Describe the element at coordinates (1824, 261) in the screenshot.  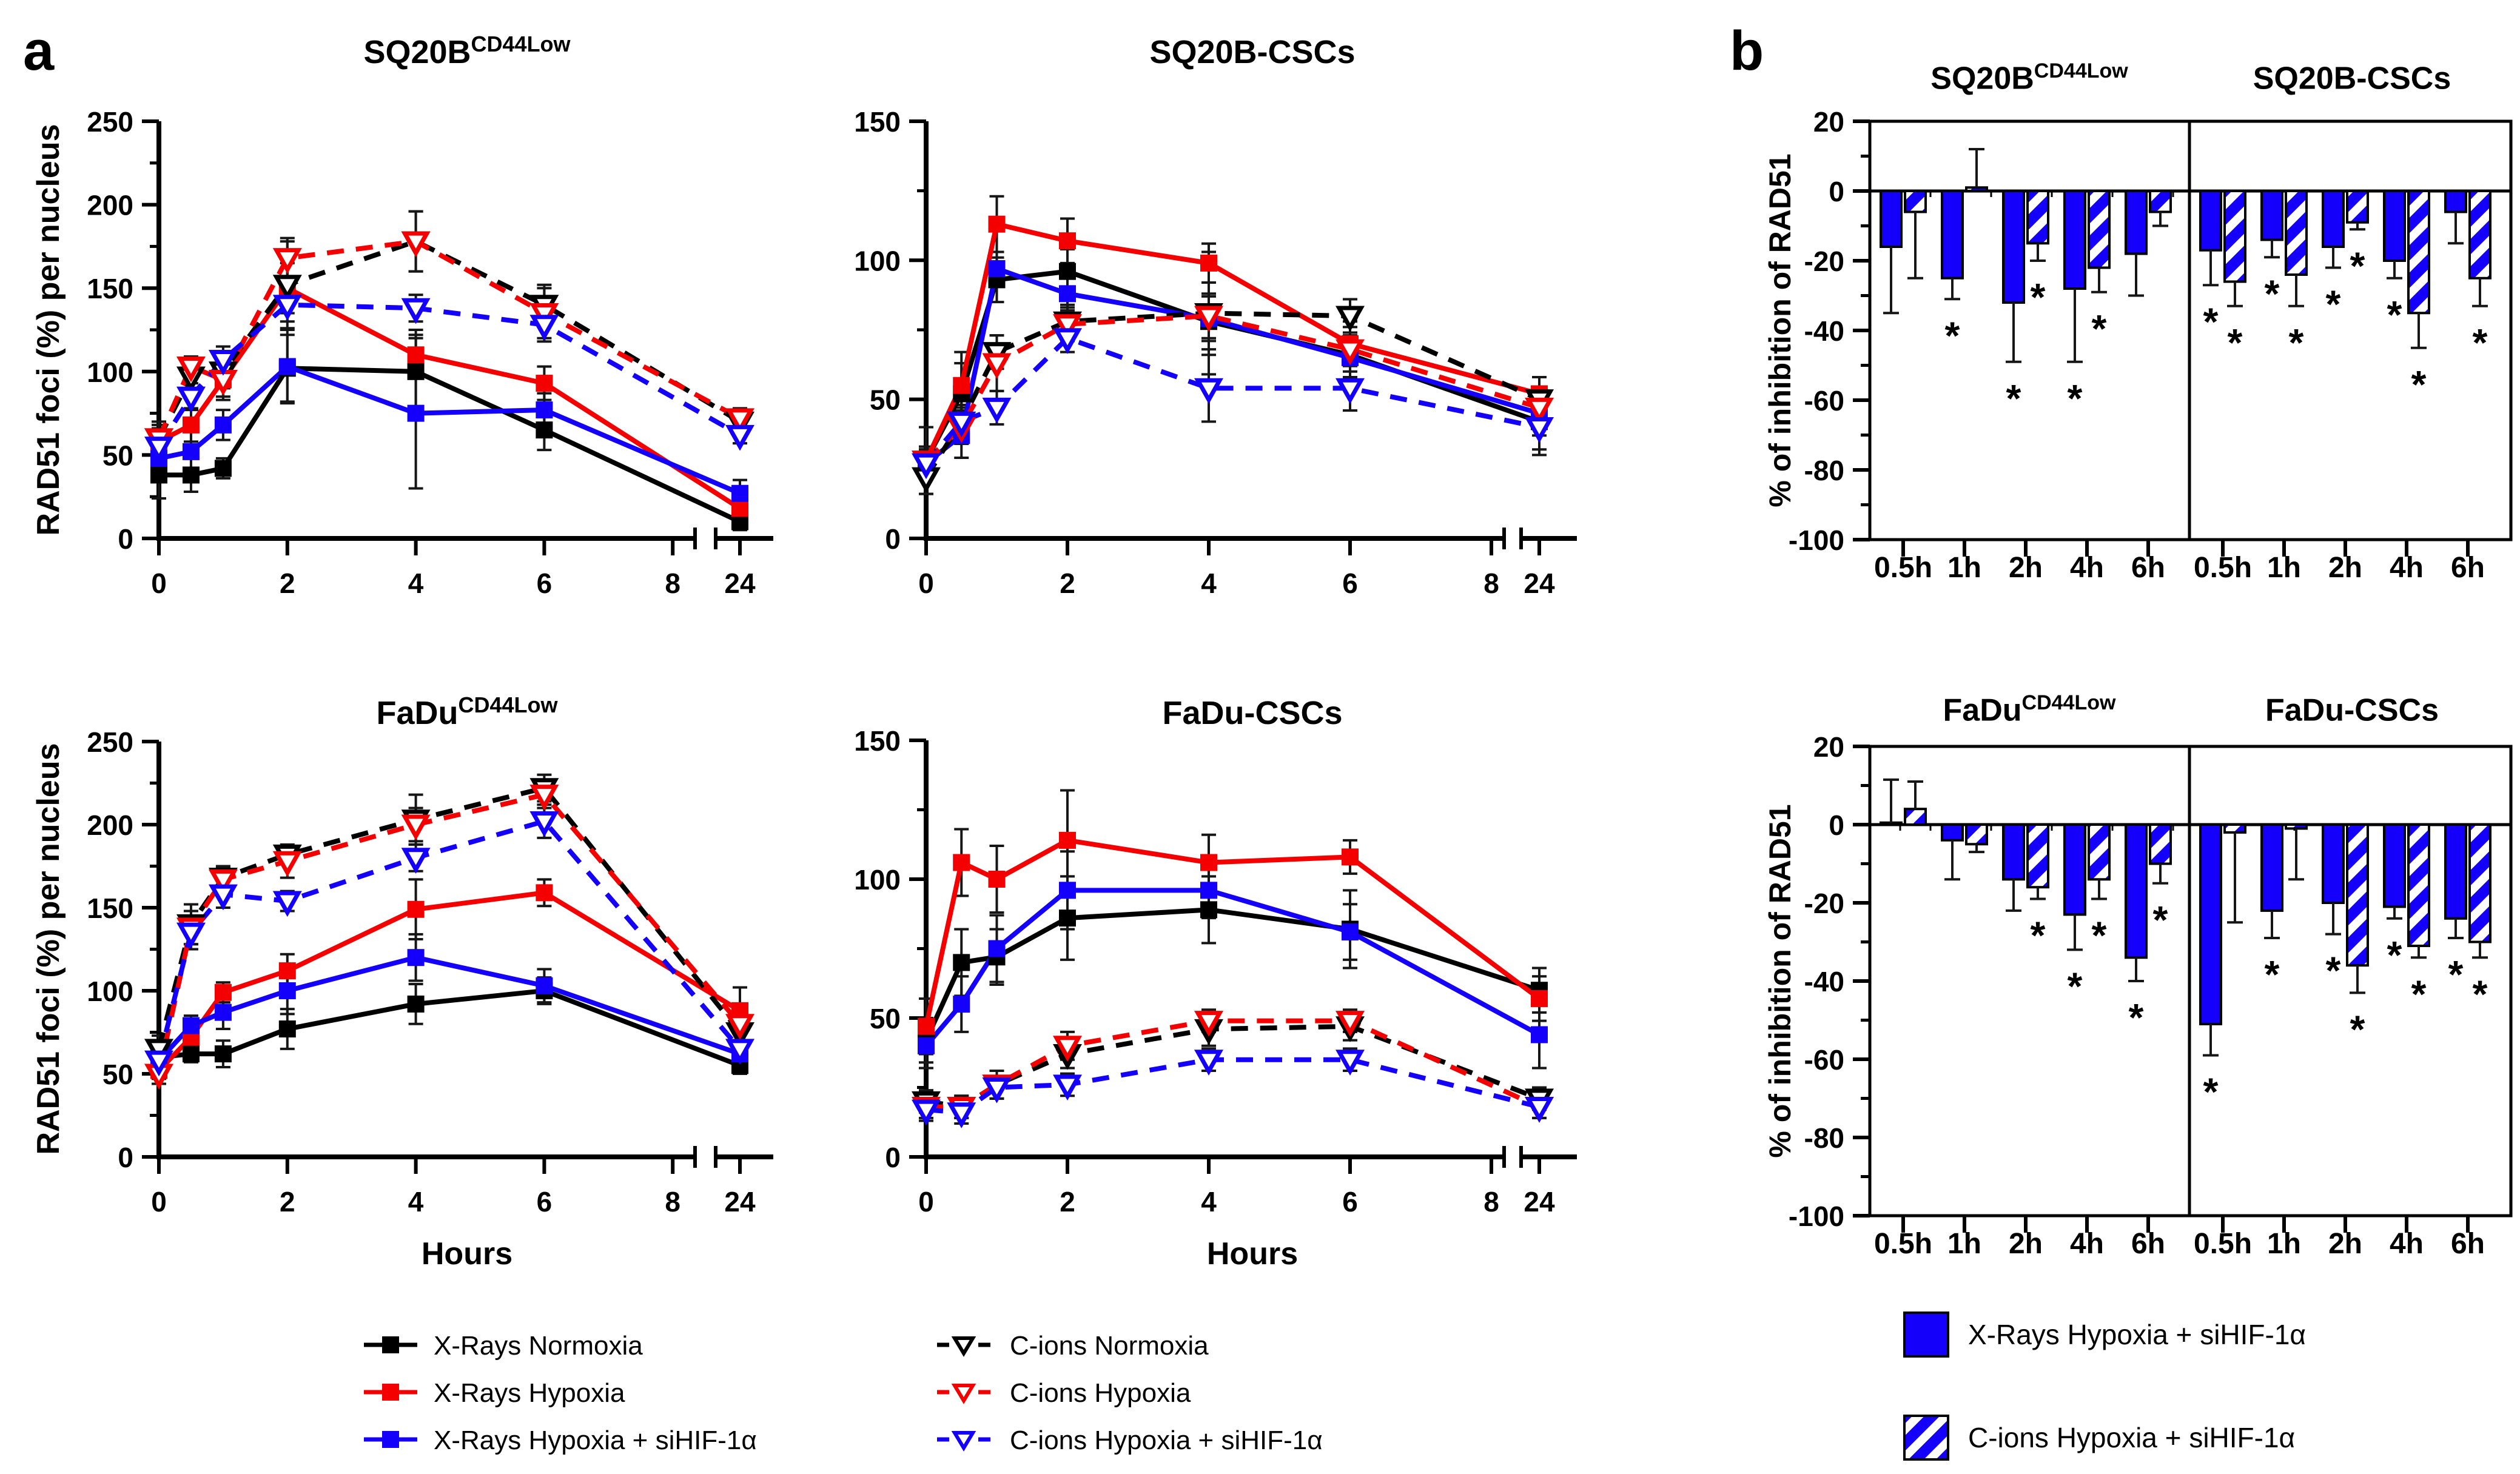
I see `y-tick-label: -20` at that location.